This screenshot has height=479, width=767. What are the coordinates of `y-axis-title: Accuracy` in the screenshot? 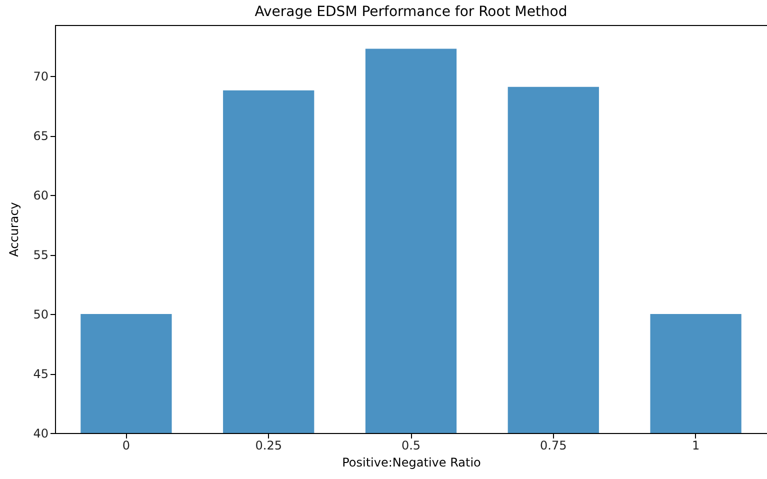 It's located at (14, 229).